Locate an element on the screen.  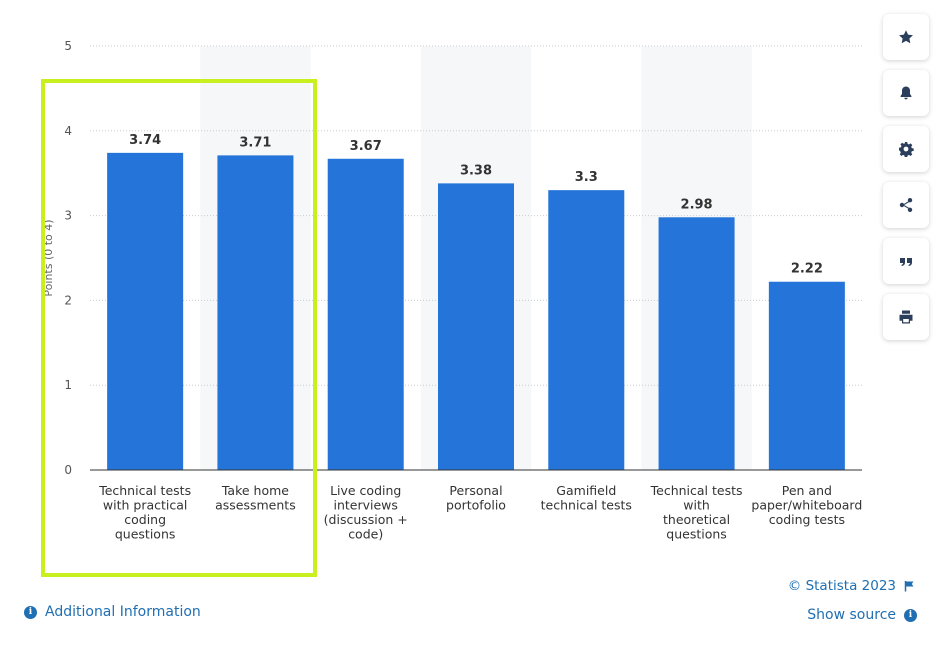
data-label: 3.67 is located at coordinates (366, 146).